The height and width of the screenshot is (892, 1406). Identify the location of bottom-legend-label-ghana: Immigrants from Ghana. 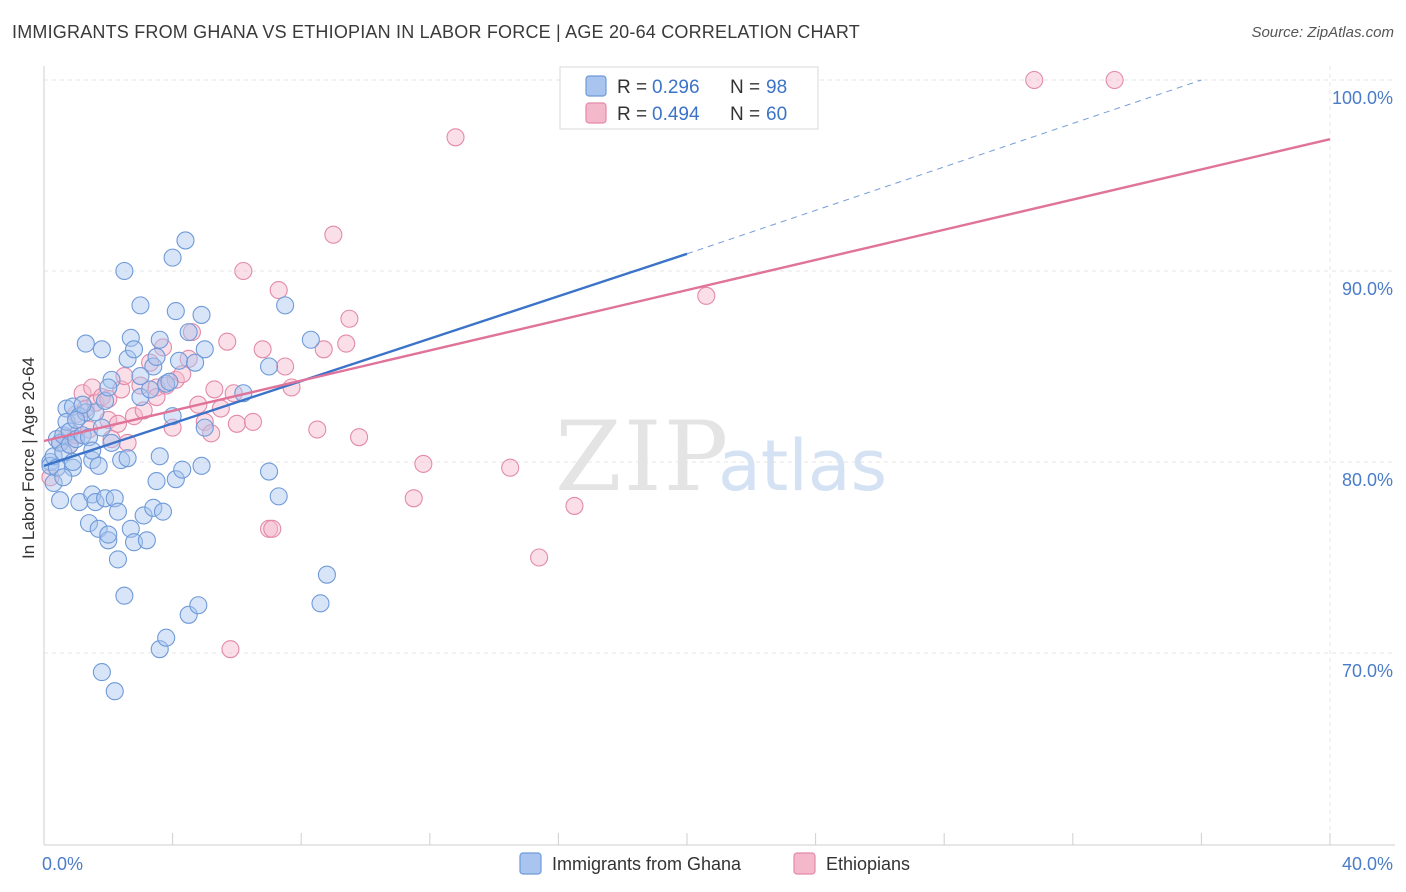
(647, 864).